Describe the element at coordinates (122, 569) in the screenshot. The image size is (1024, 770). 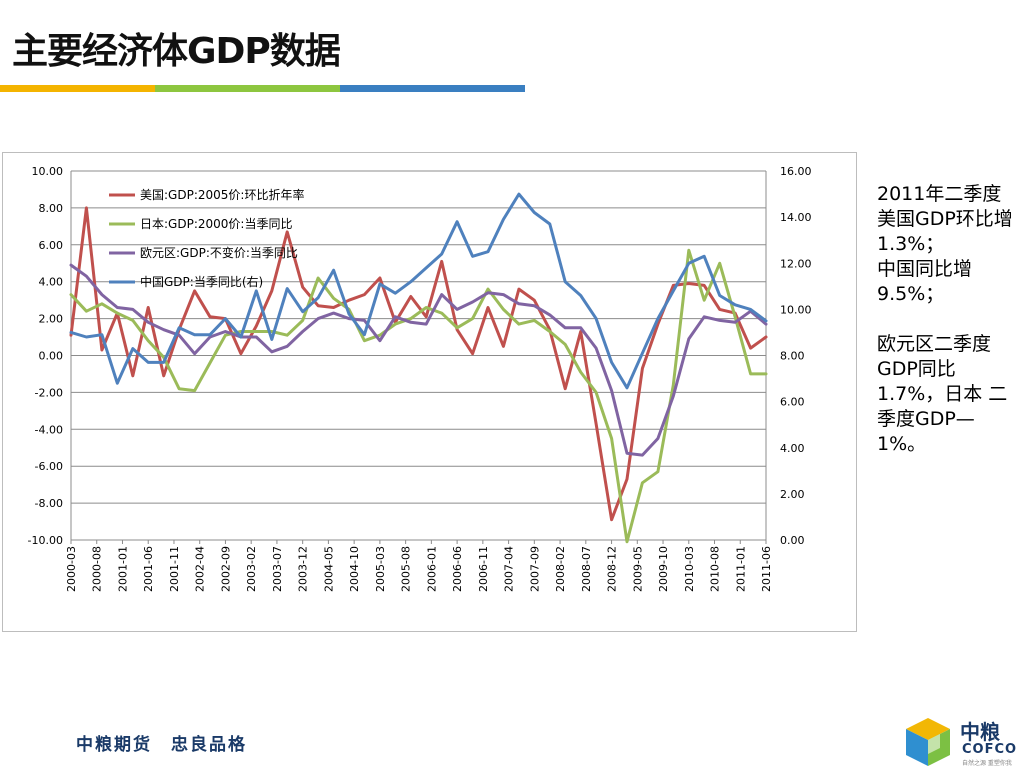
I see `x-tick-label: 2001-01` at that location.